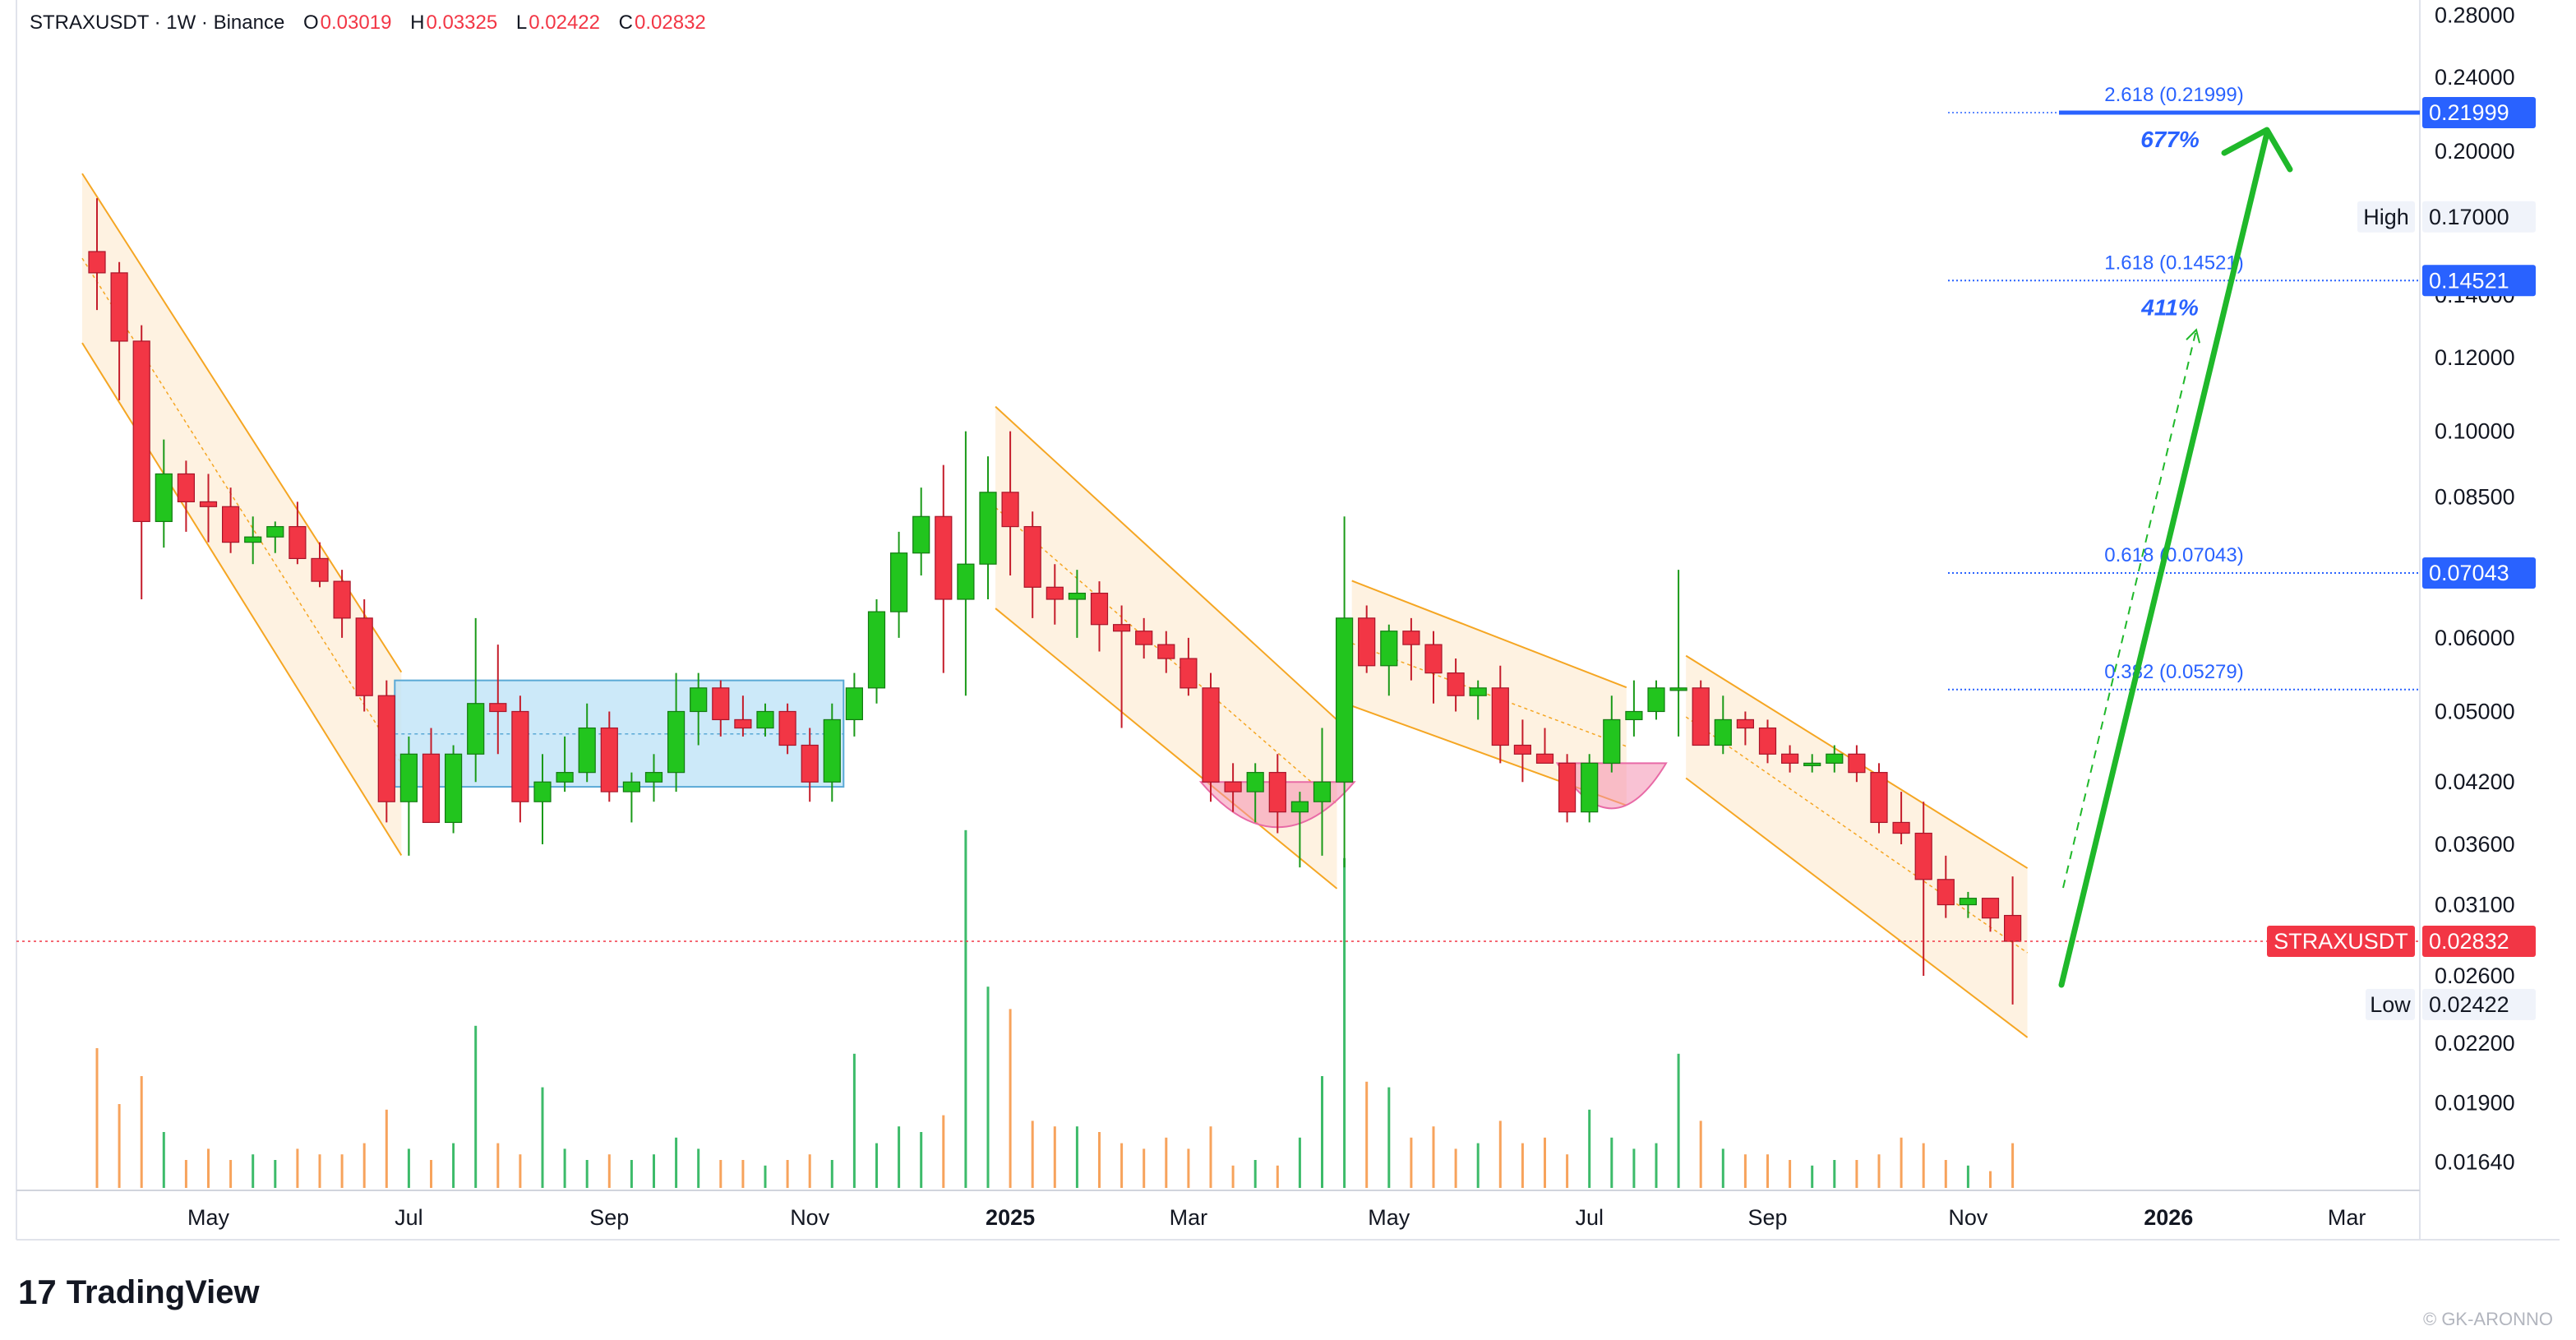 Image resolution: width=2576 pixels, height=1340 pixels. I want to click on low-label-bg, so click(2391, 1004).